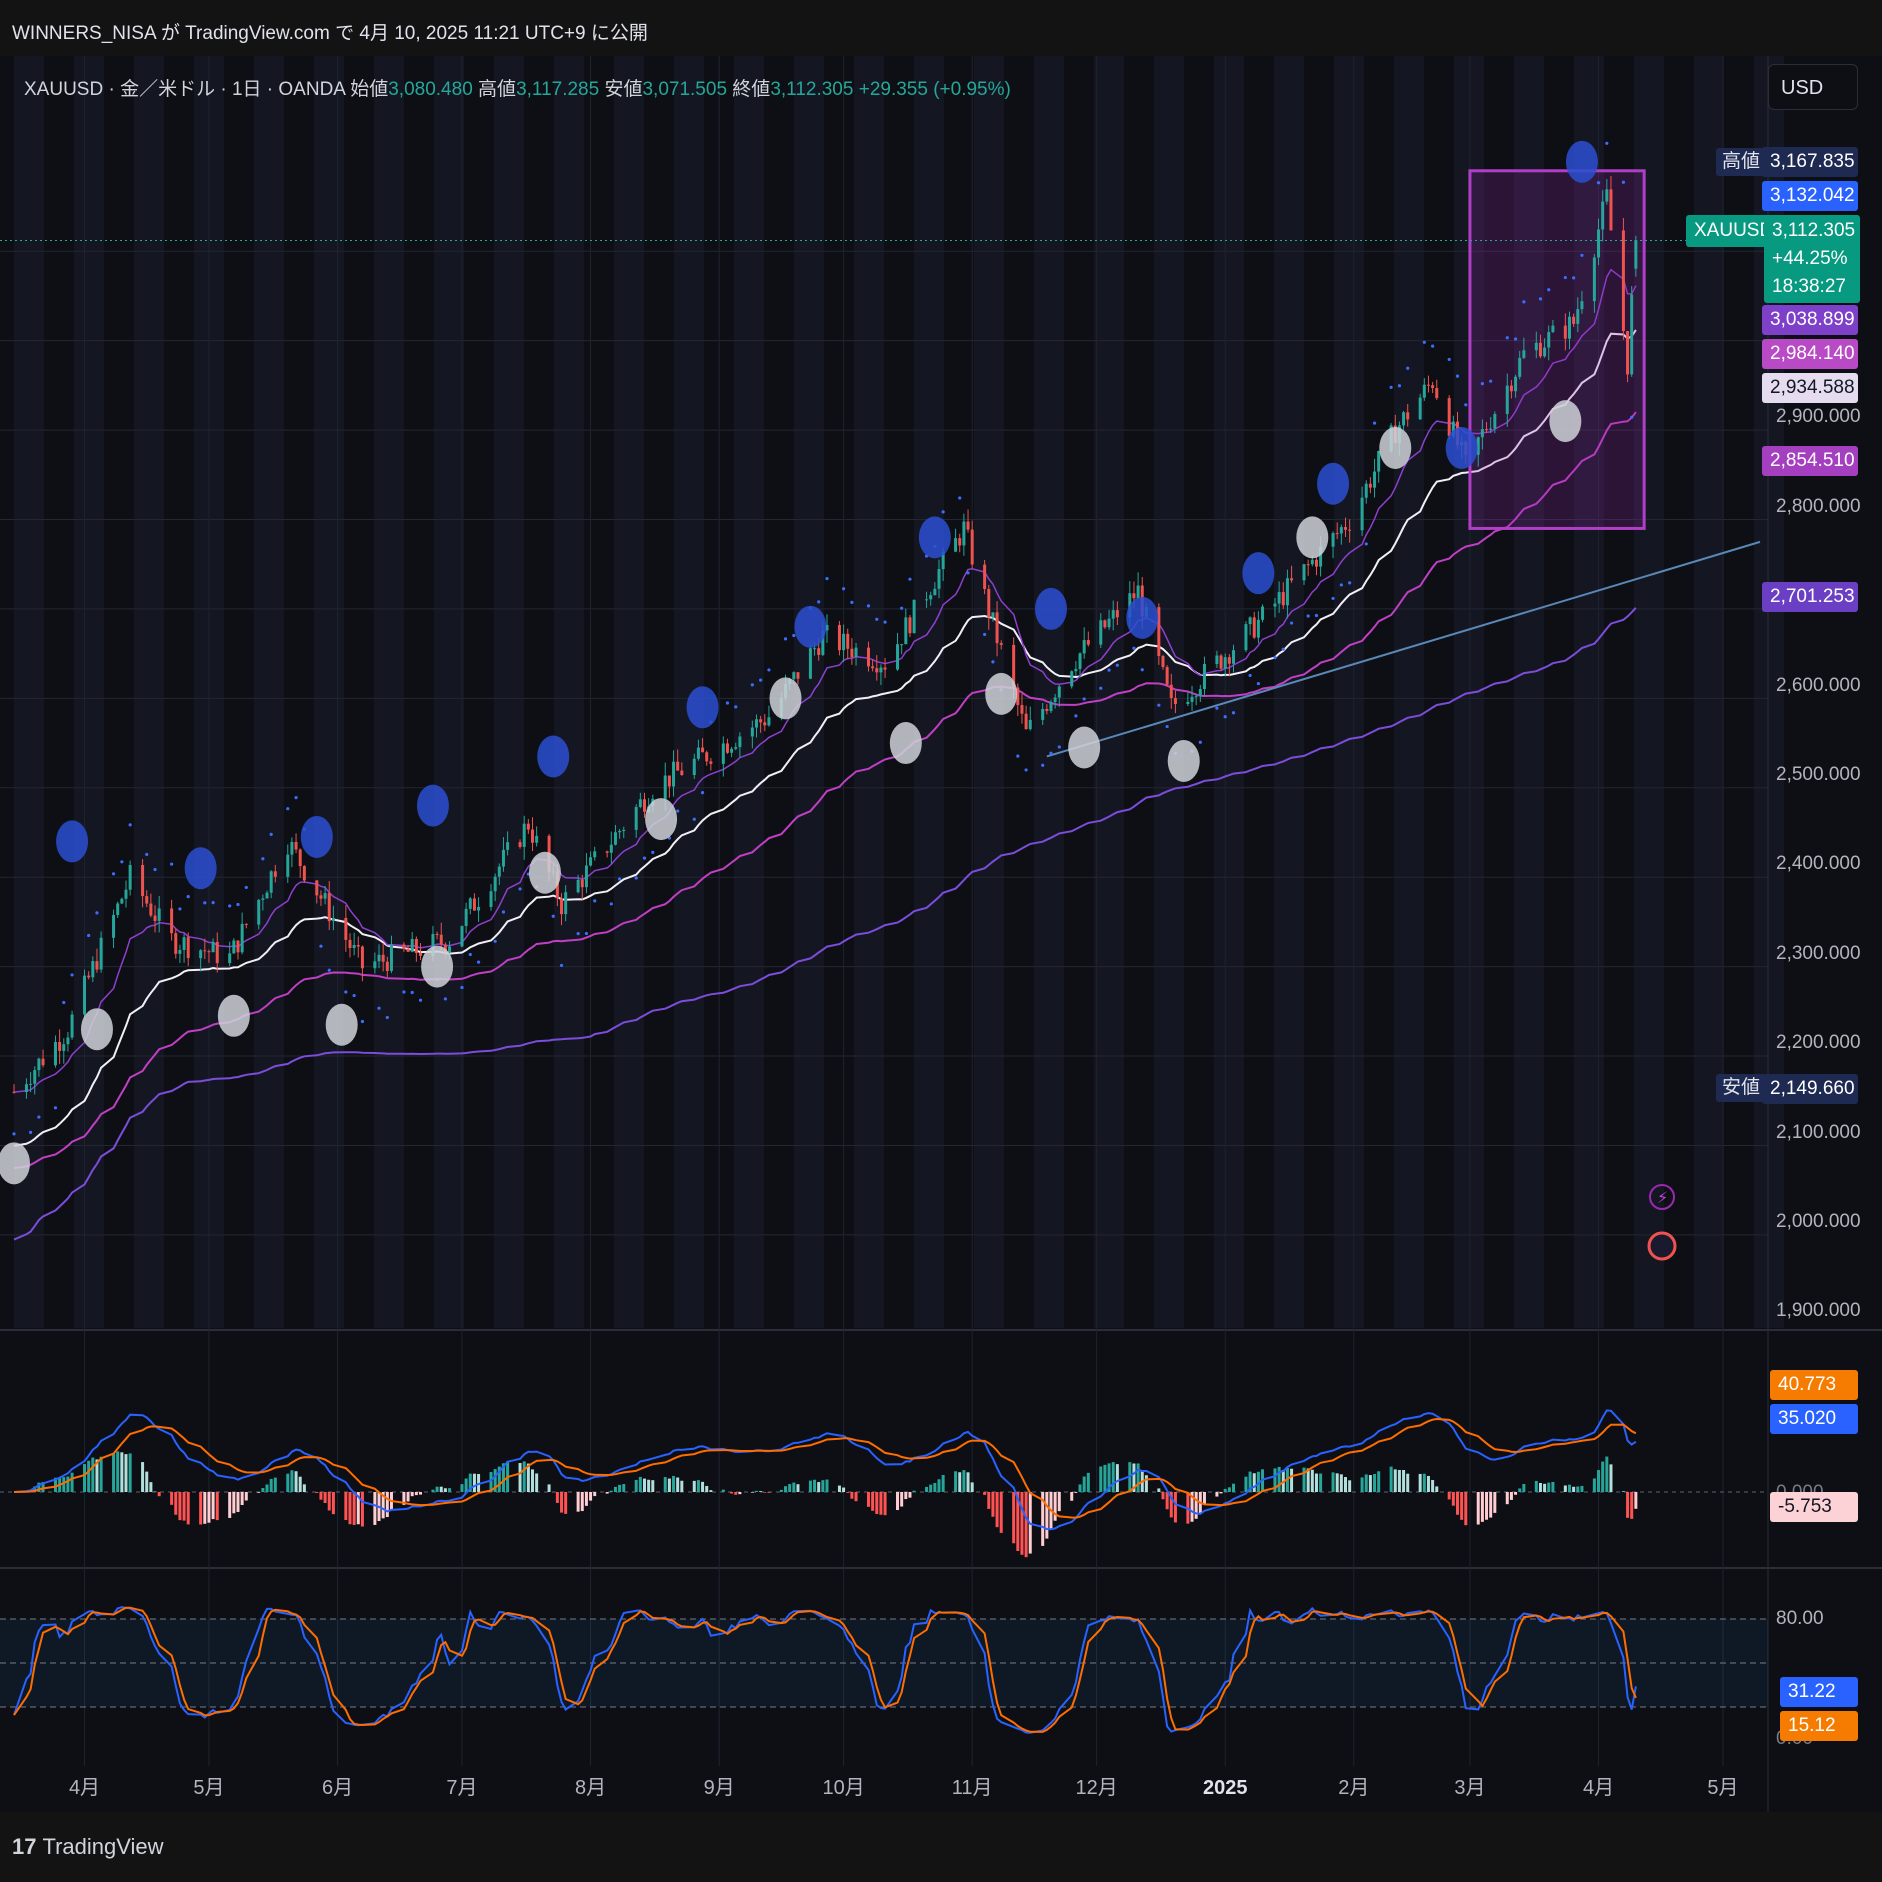 This screenshot has width=1882, height=1882. What do you see at coordinates (558, 89) in the screenshot?
I see `high-value: 3,117.285` at bounding box center [558, 89].